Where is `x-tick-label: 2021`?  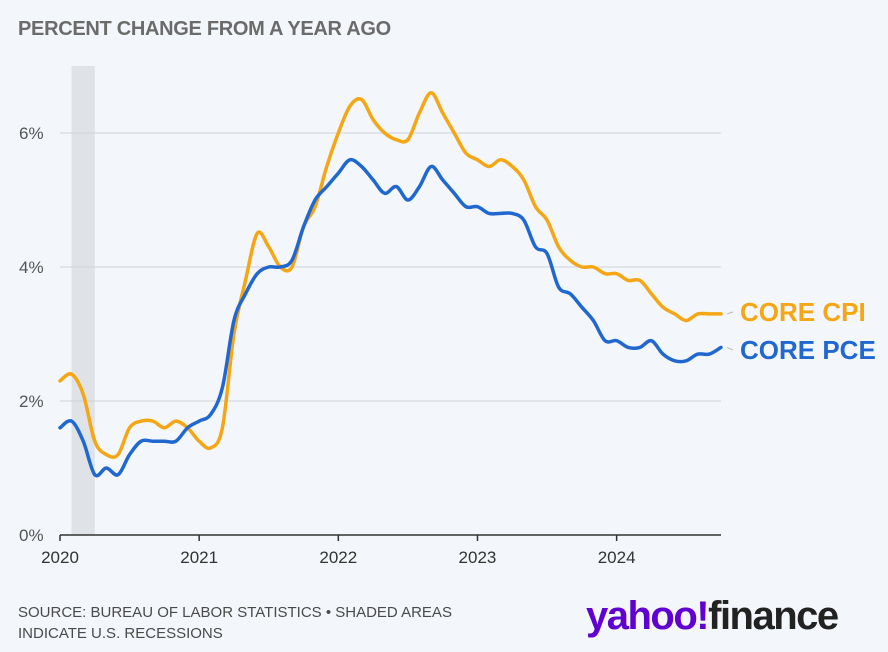 x-tick-label: 2021 is located at coordinates (199, 557).